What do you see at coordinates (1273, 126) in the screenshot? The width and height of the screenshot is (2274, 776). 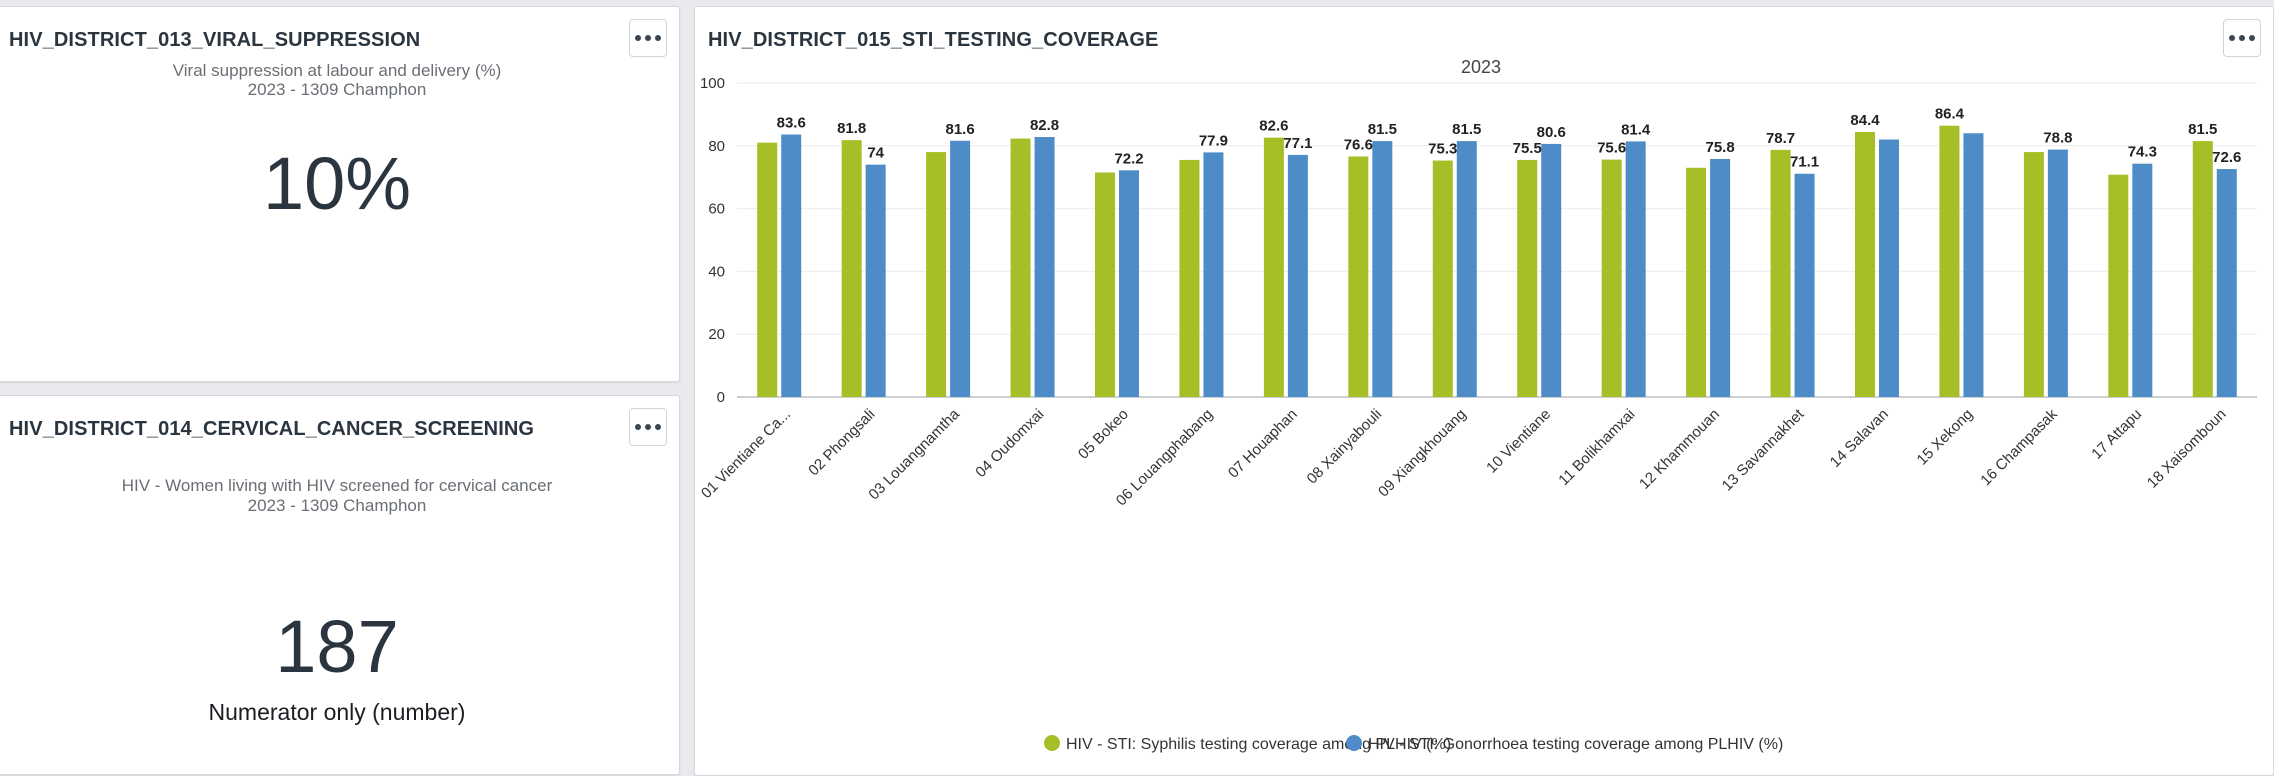 I see `data-label: 82.6` at bounding box center [1273, 126].